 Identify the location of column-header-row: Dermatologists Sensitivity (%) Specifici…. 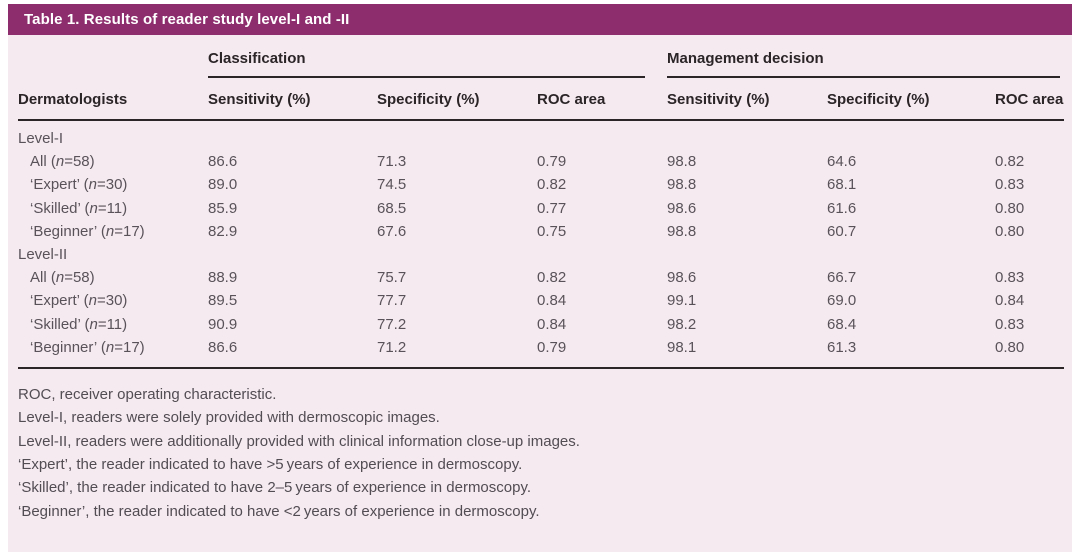
(541, 98).